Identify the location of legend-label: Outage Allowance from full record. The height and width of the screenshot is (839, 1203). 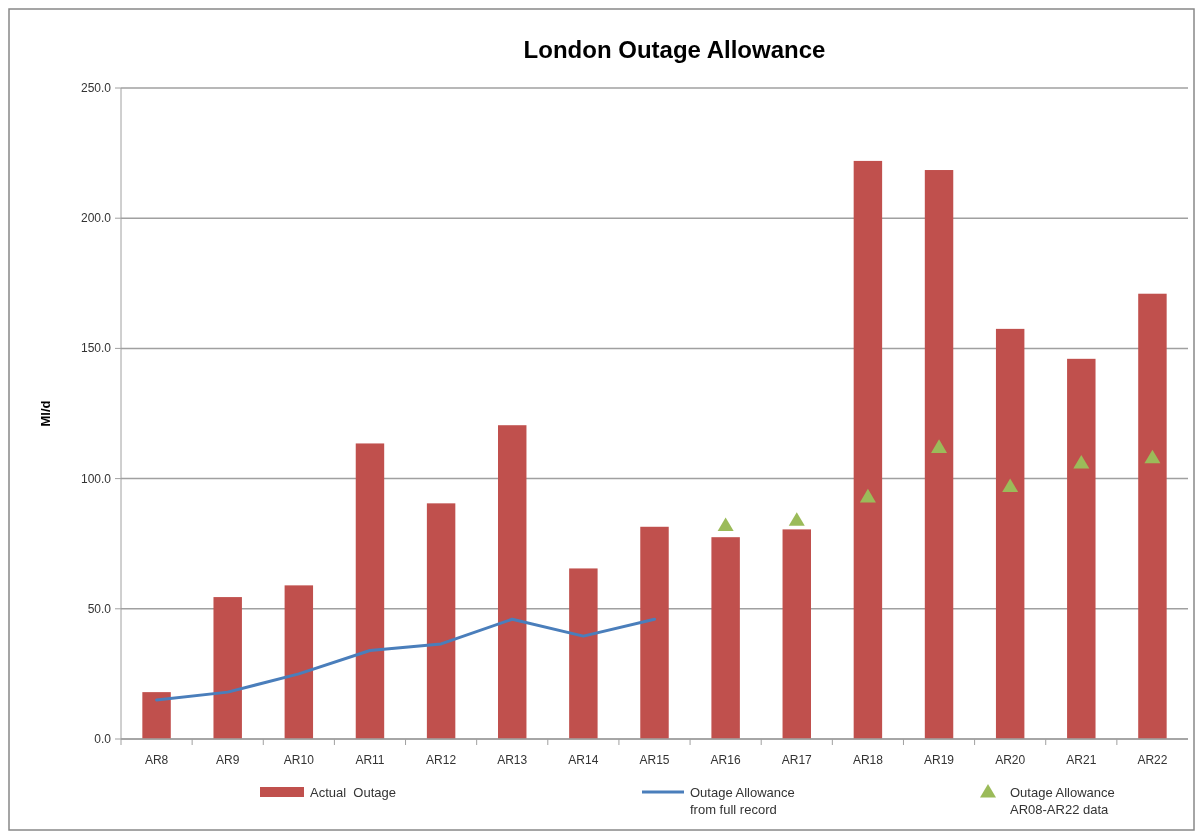
(742, 801).